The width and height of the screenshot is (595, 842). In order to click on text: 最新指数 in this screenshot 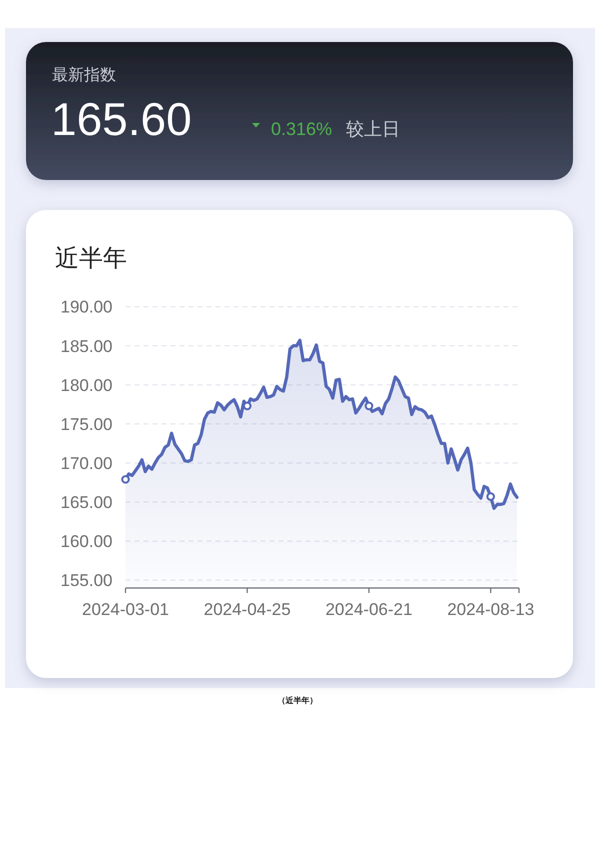, I will do `click(84, 75)`.